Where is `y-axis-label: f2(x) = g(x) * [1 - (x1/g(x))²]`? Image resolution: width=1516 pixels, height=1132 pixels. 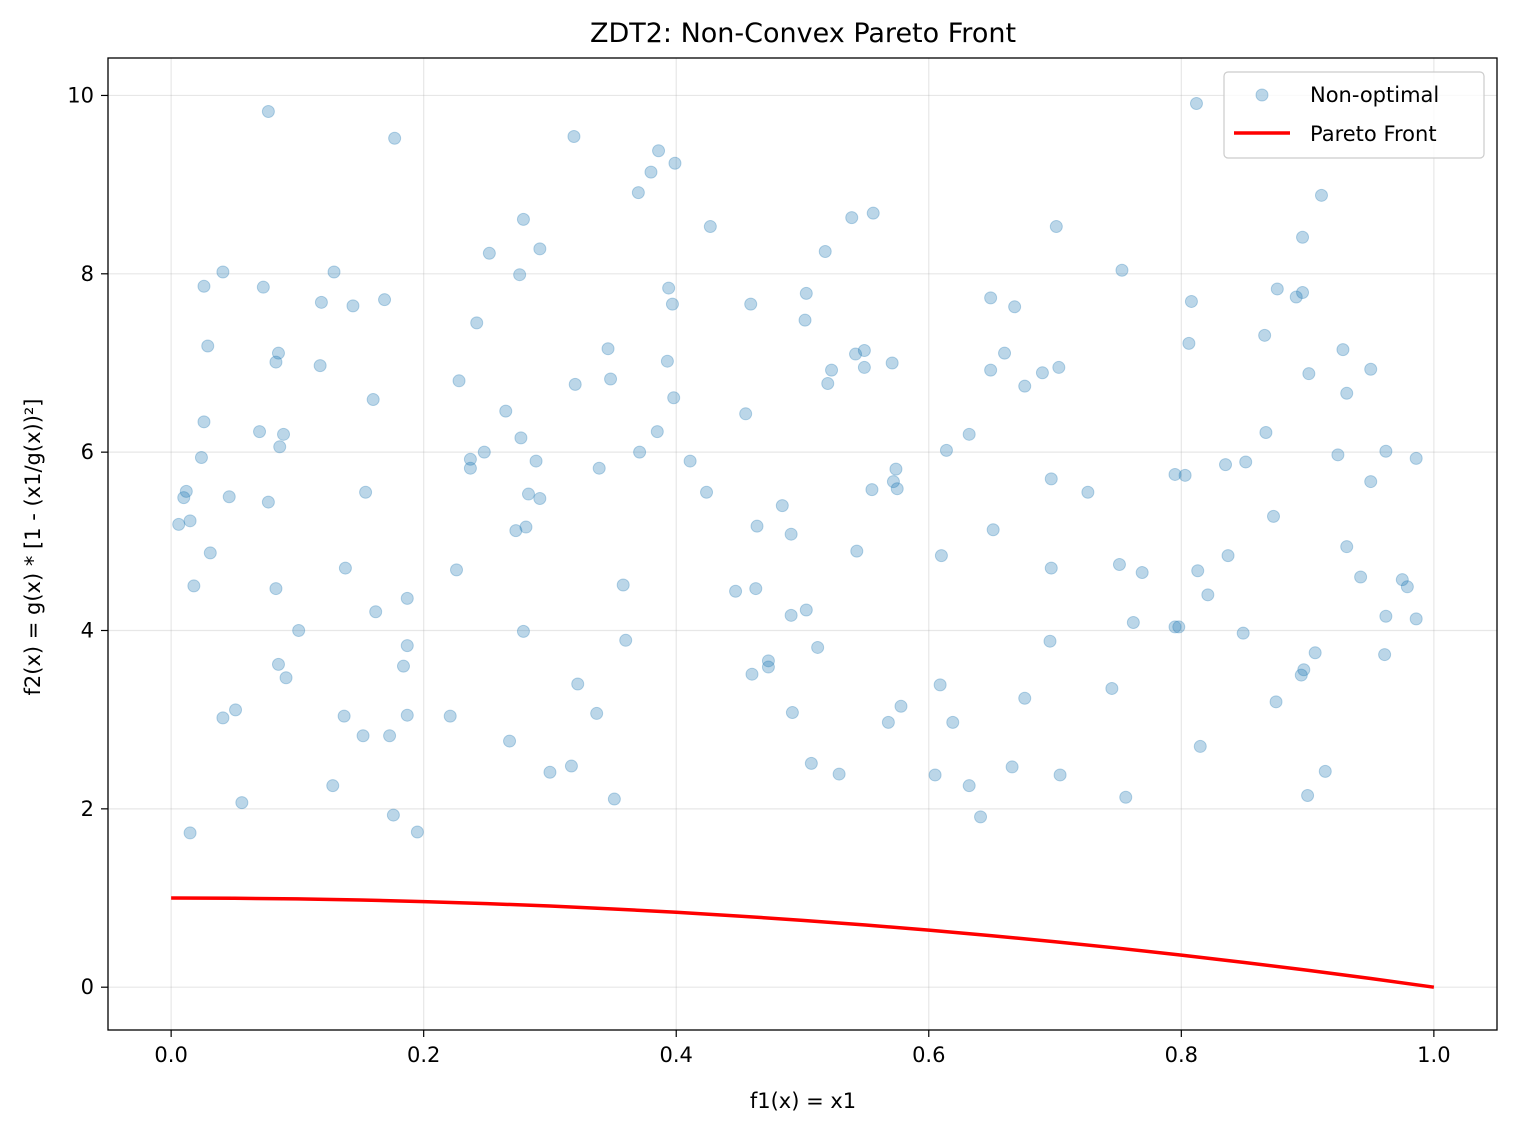 y-axis-label: f2(x) = g(x) * [1 - (x1/g(x))²] is located at coordinates (33, 547).